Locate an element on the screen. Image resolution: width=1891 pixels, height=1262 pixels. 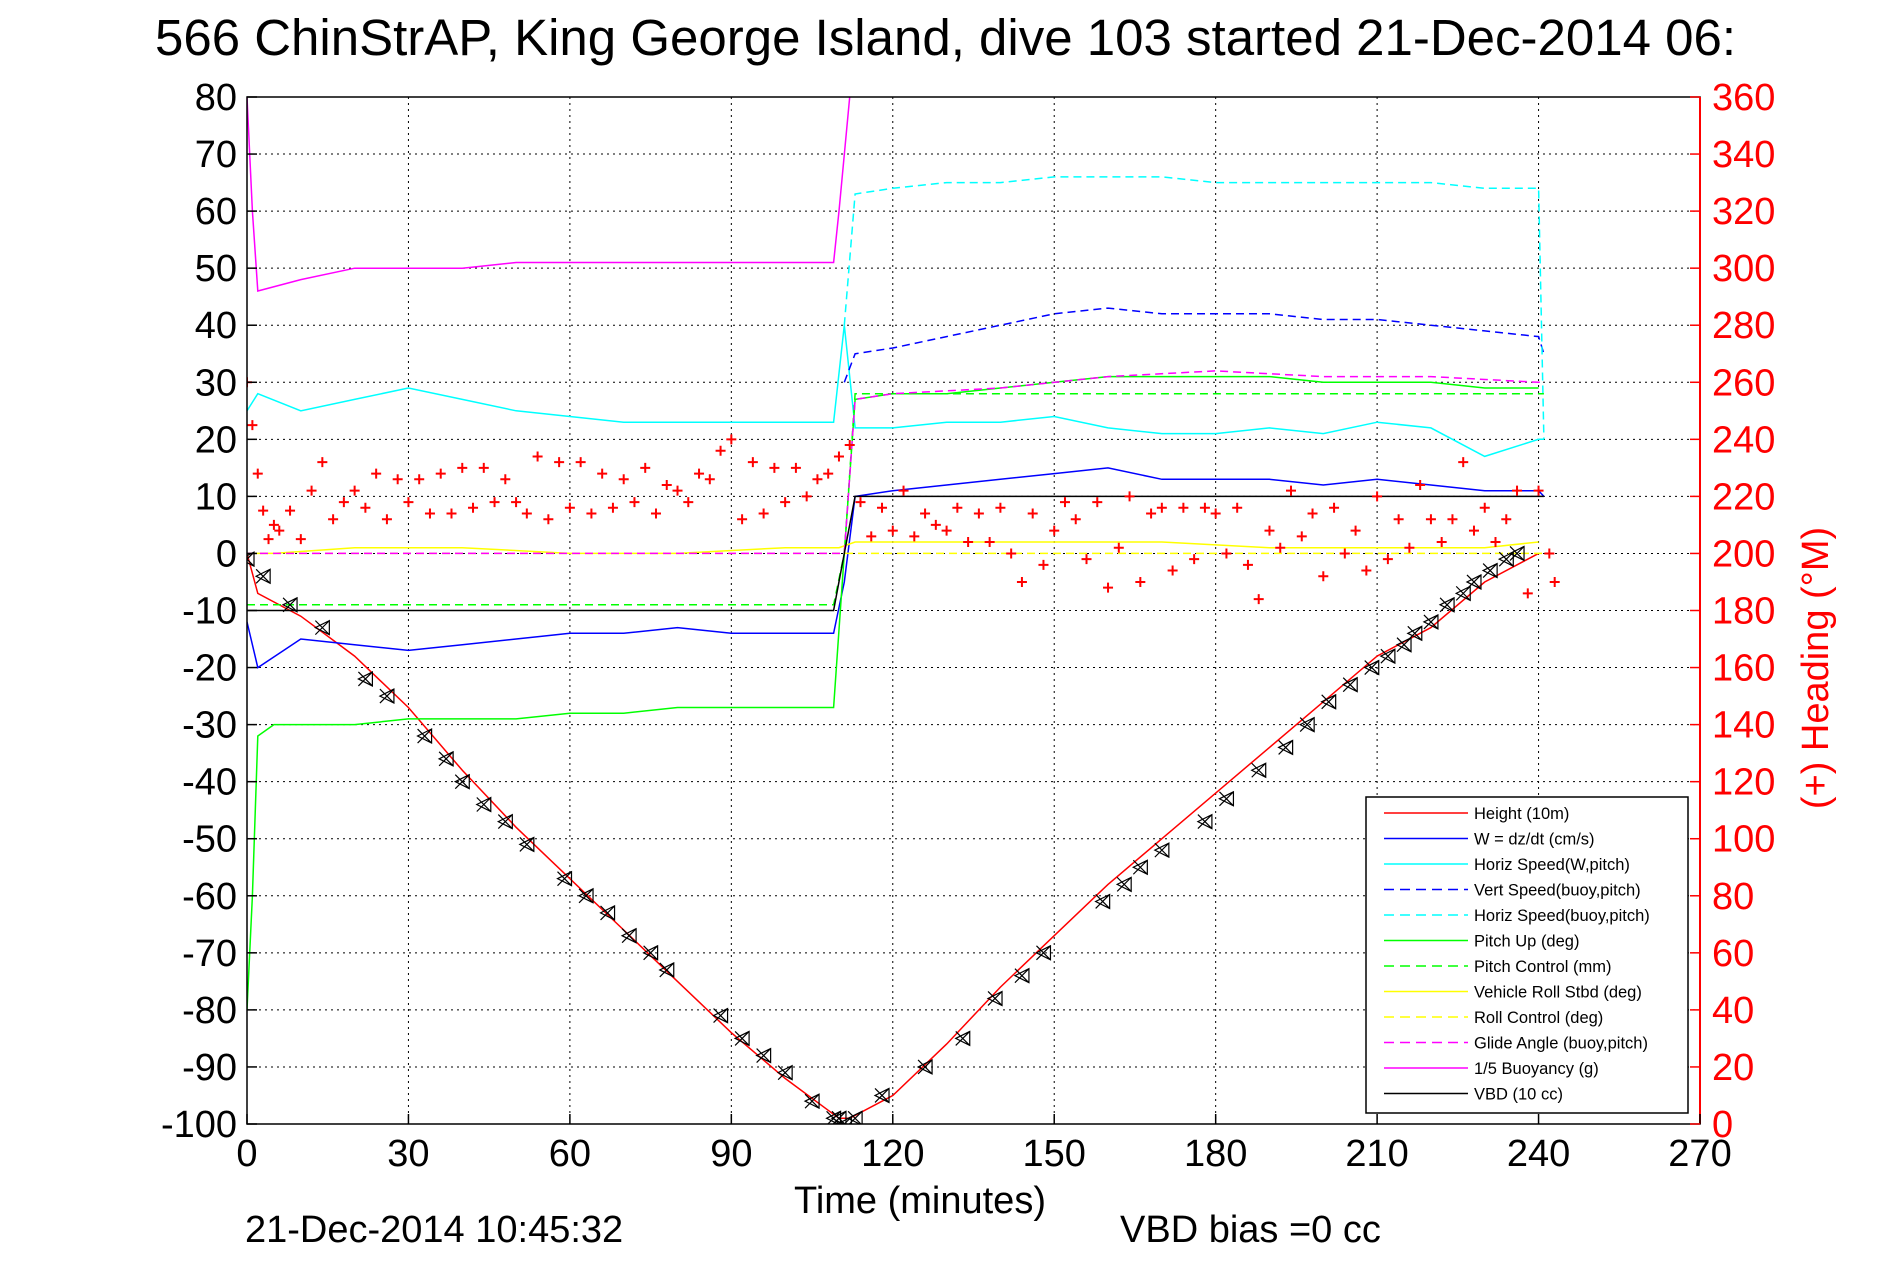
y2-tick-label: 320 is located at coordinates (1743, 212).